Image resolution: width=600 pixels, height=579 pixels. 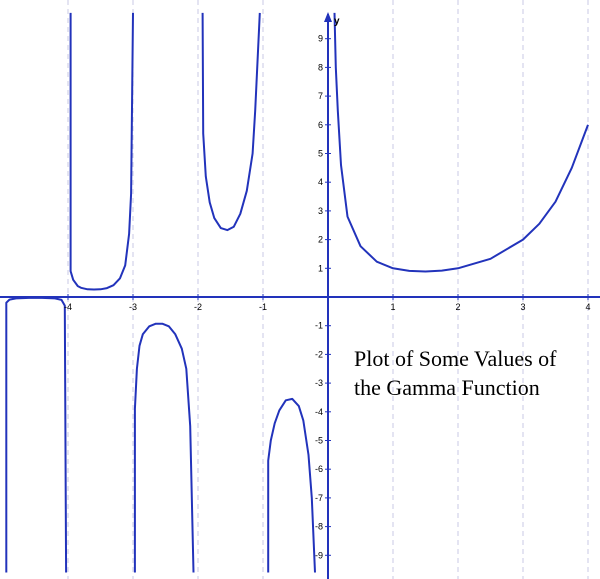 I want to click on y-tick-label: 7, so click(x=320, y=96).